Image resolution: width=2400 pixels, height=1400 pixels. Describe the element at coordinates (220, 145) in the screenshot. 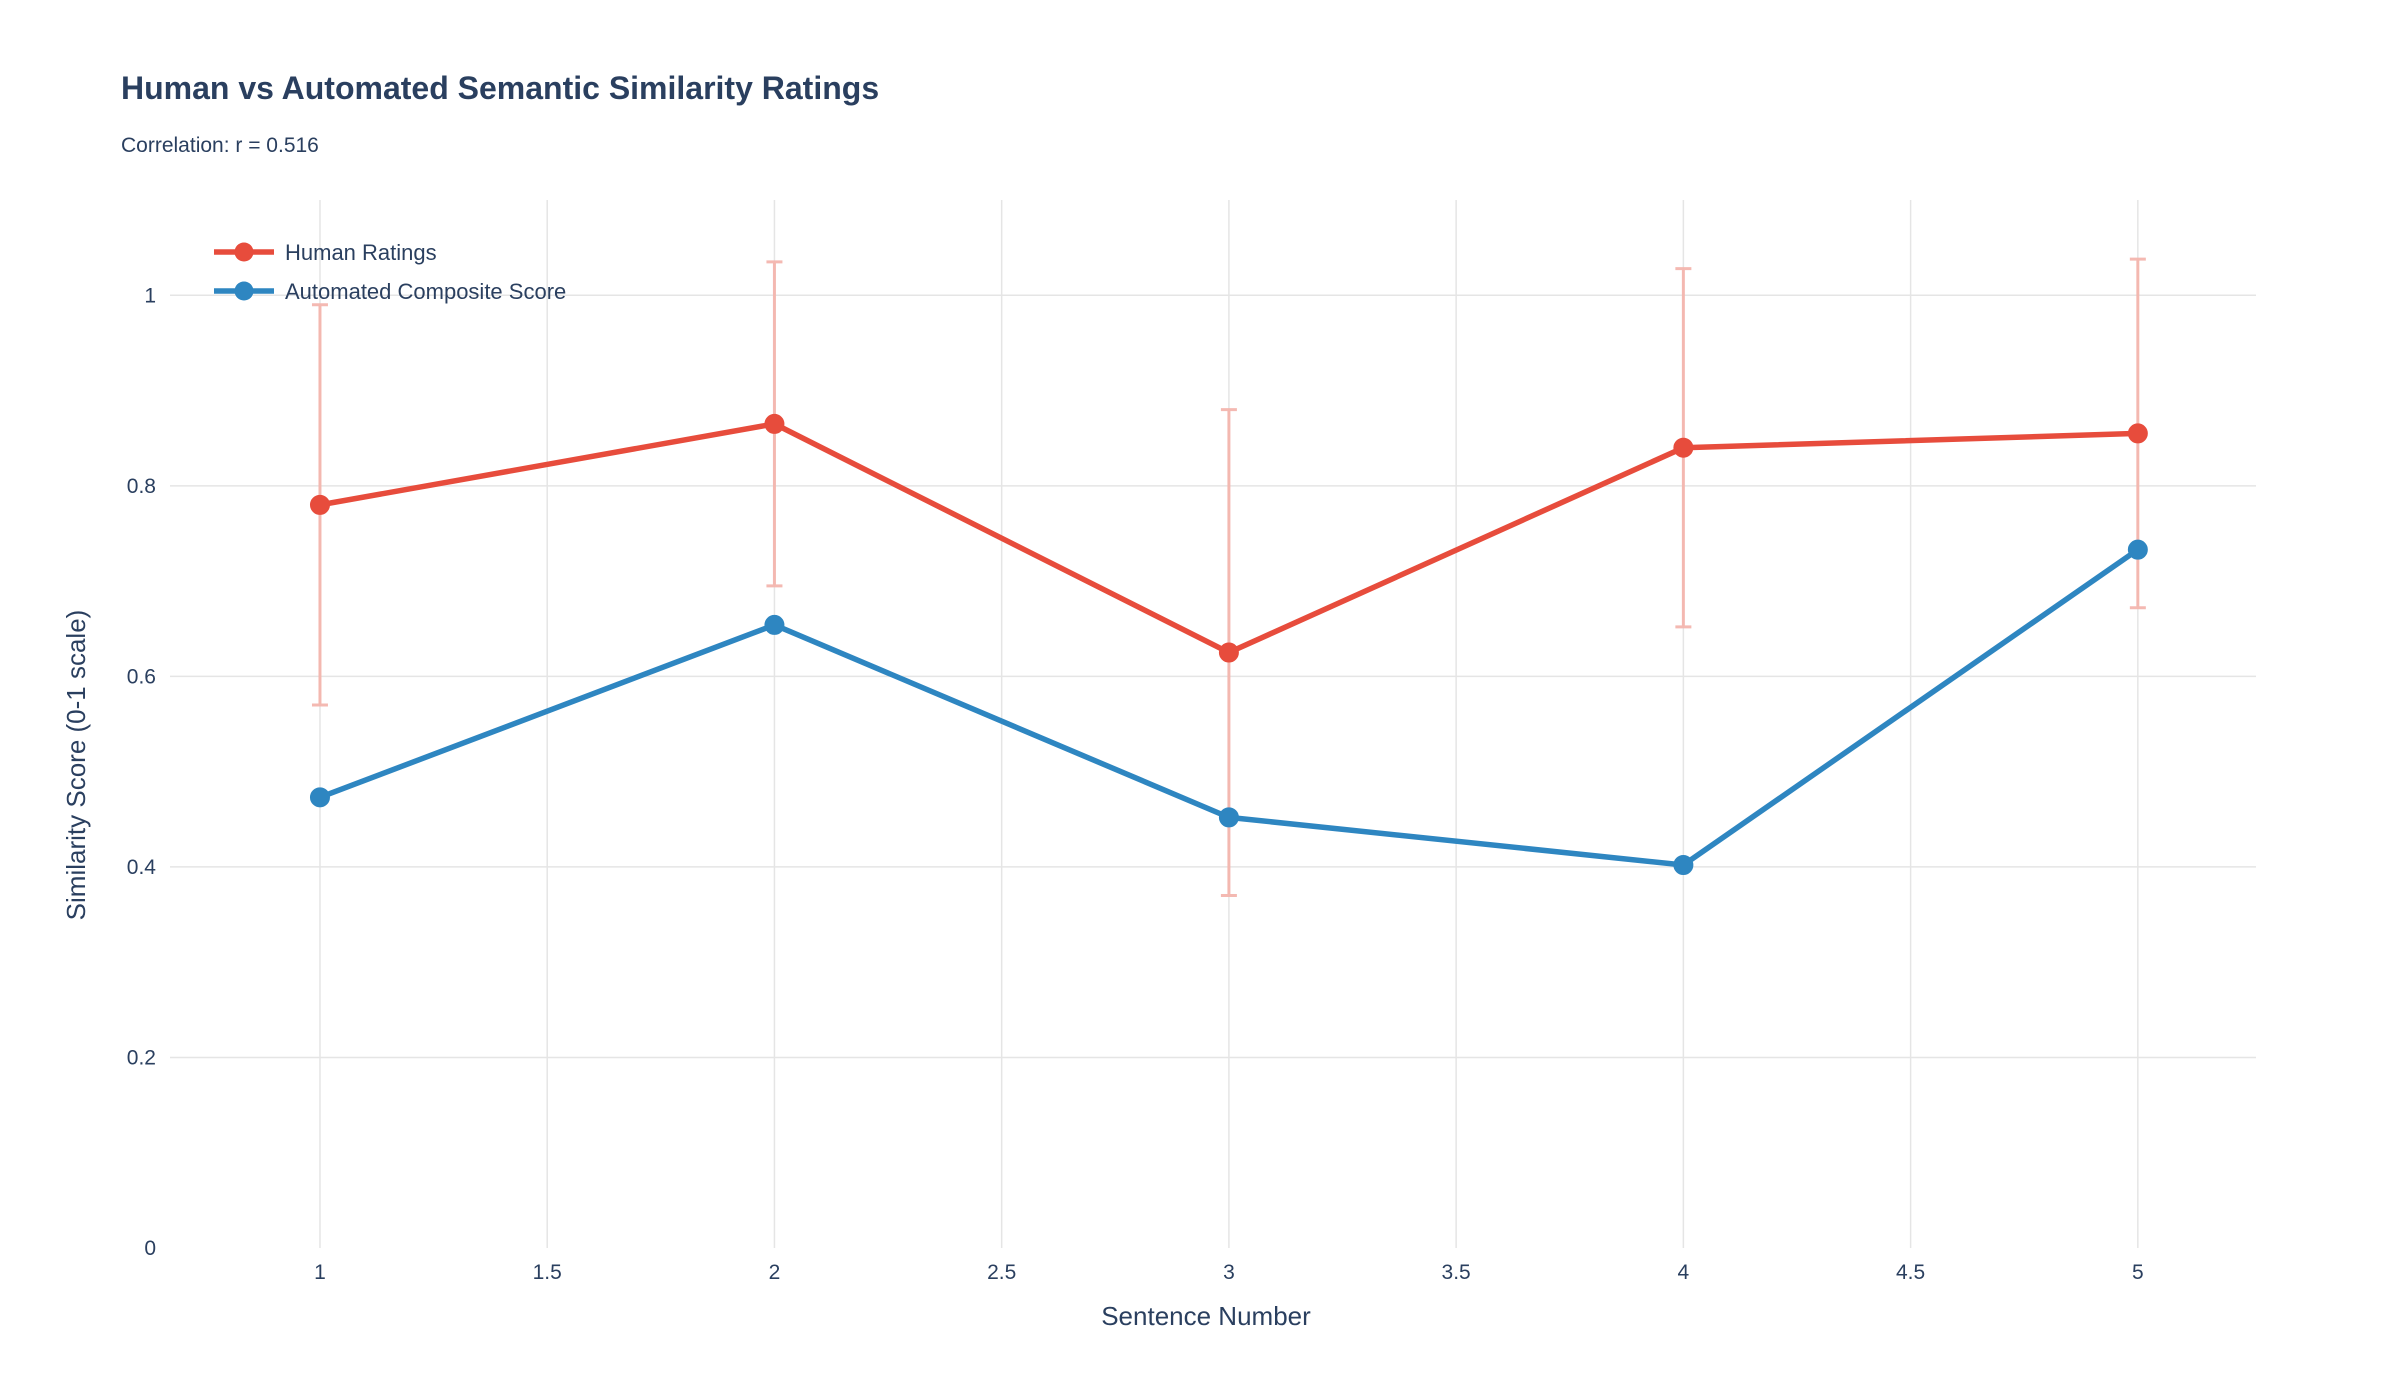

I see `chart-subtitle: Correlation: r = 0.516` at that location.